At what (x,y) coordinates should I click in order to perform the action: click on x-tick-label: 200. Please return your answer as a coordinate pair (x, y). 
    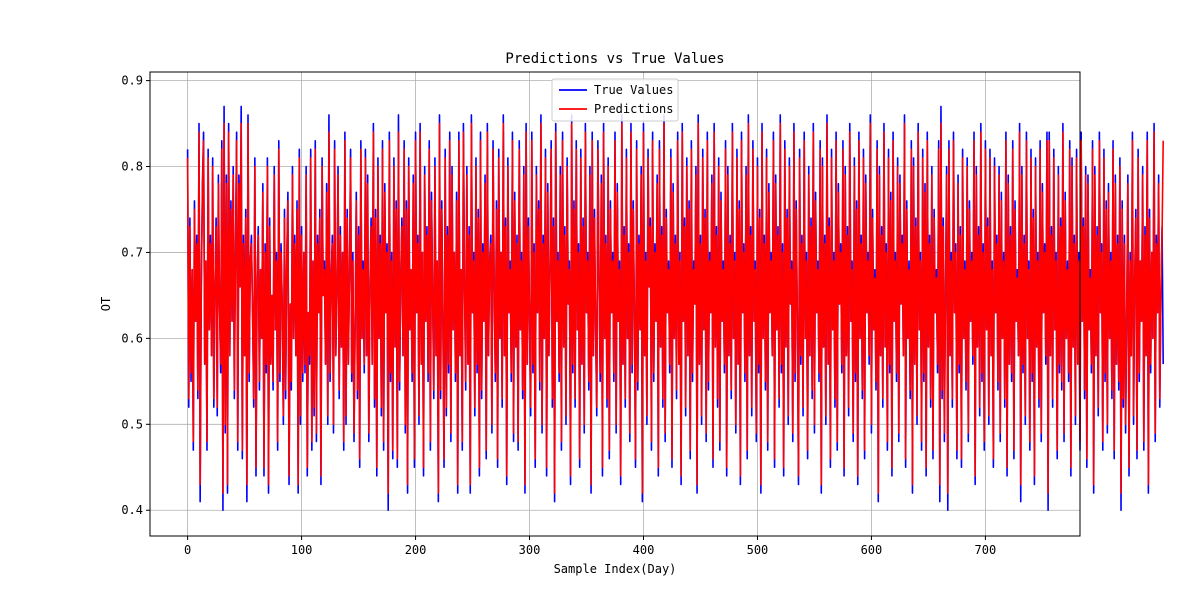
    Looking at the image, I should click on (416, 550).